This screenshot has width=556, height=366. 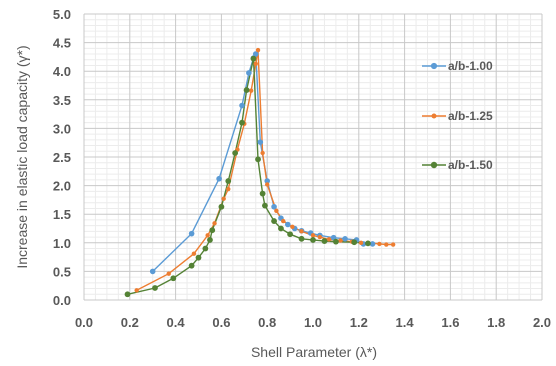 I want to click on x-tick-label: 1.6, so click(x=450, y=322).